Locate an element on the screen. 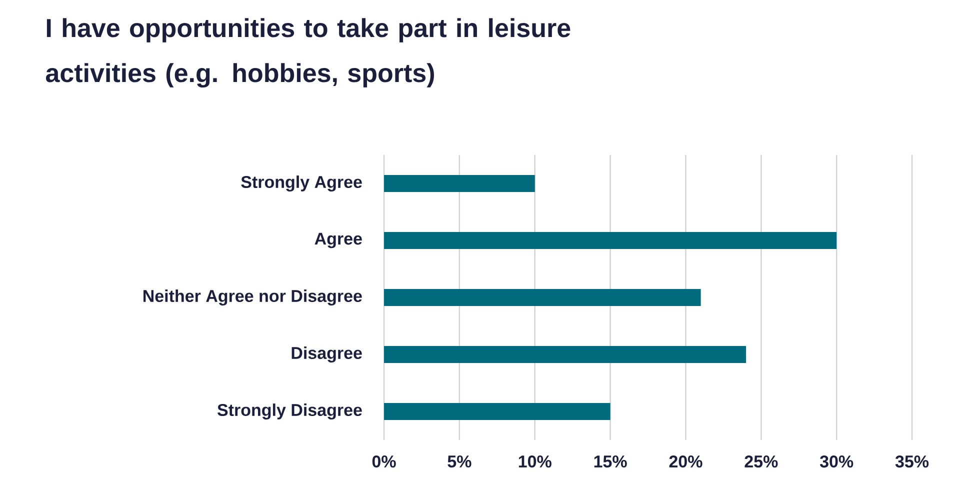  y-tick-label: Strongly Disagree is located at coordinates (289, 412).